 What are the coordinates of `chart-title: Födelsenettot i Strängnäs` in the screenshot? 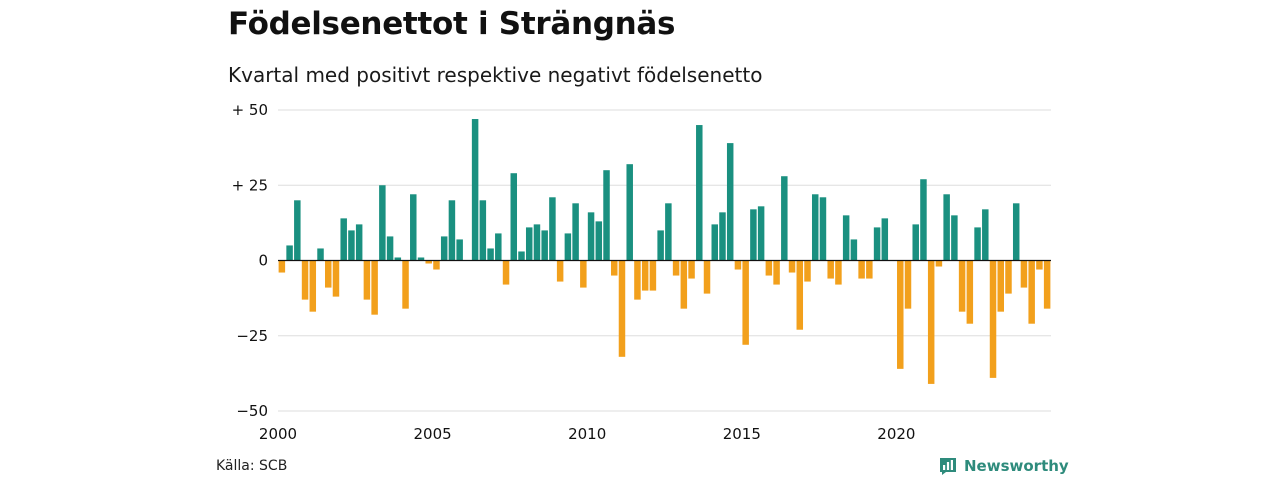 It's located at (452, 24).